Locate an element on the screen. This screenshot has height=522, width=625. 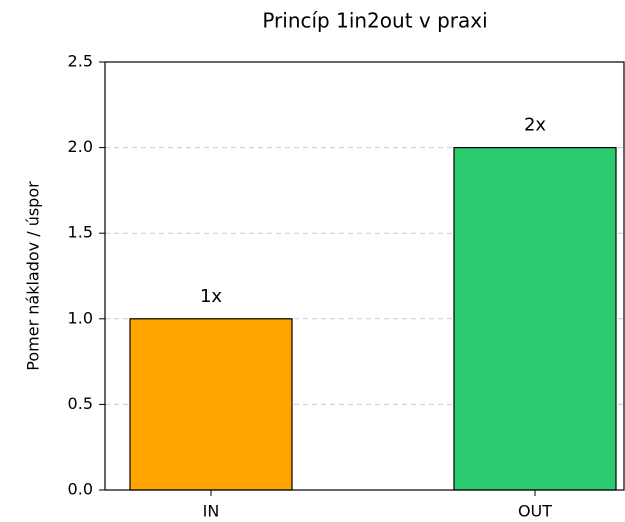
value-label: 1x is located at coordinates (211, 296).